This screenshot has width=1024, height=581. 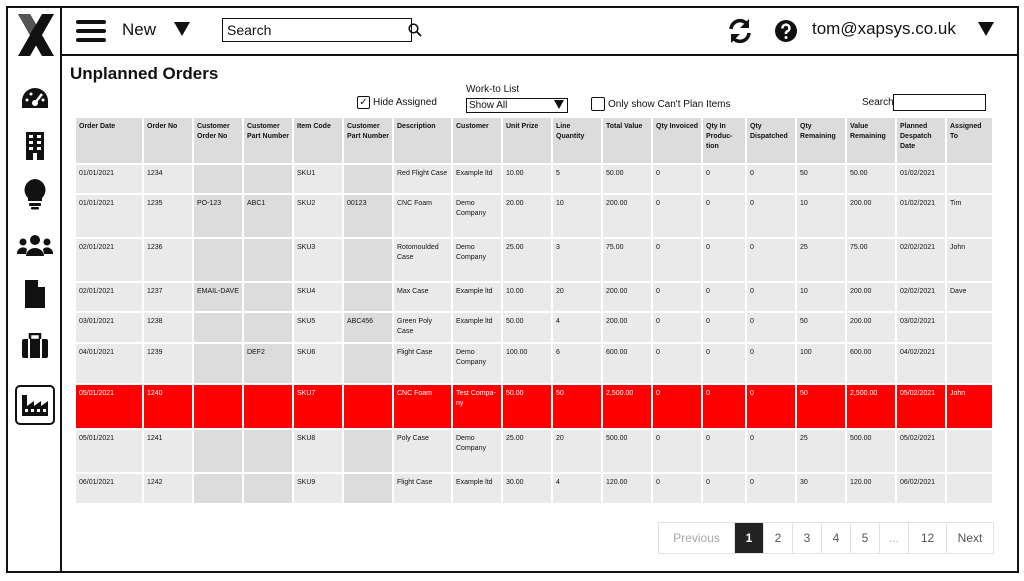 What do you see at coordinates (865, 538) in the screenshot?
I see `page-button: 5` at bounding box center [865, 538].